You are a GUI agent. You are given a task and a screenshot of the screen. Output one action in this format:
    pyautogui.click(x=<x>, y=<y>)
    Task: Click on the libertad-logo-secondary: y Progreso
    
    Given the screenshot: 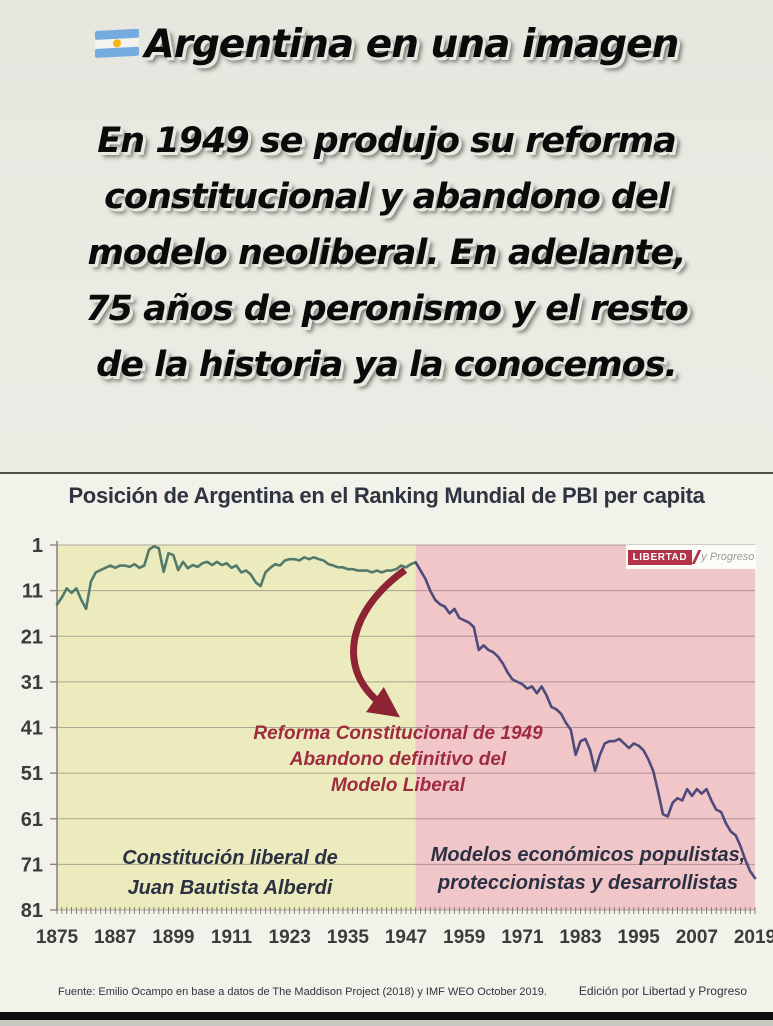 What is the action you would take?
    pyautogui.click(x=728, y=557)
    